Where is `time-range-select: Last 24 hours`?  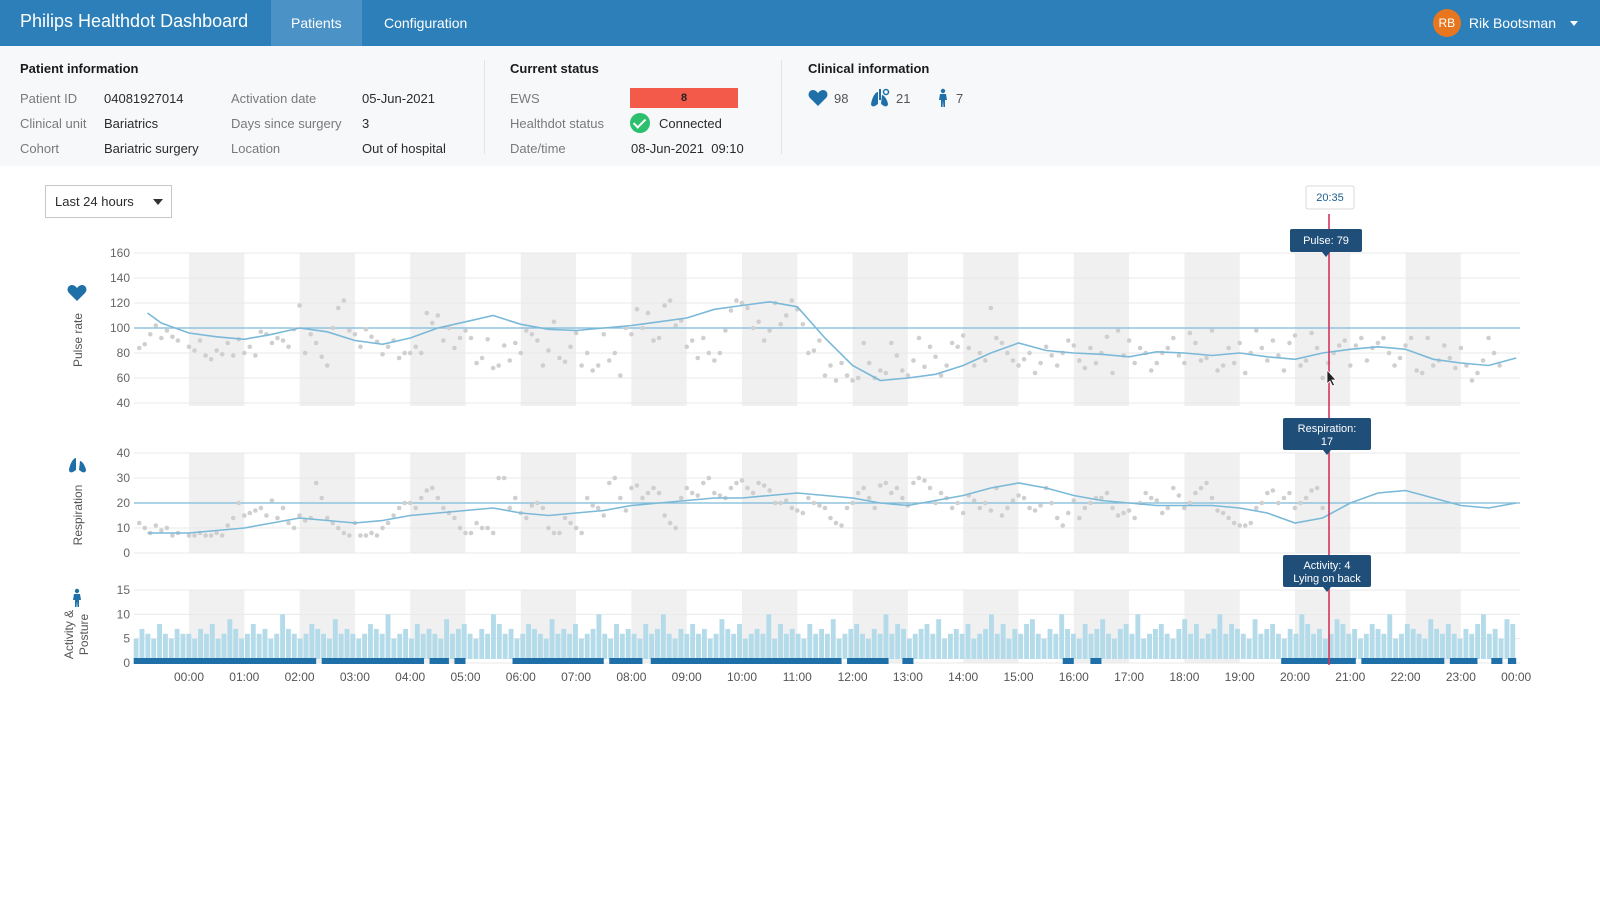
time-range-select: Last 24 hours is located at coordinates (108, 201).